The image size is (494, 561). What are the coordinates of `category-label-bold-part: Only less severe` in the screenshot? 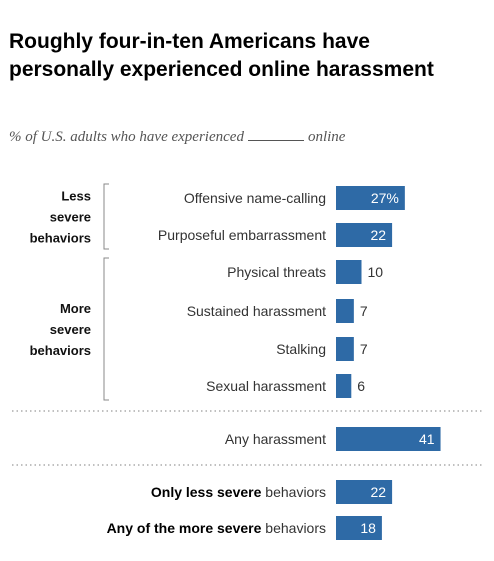 It's located at (206, 492).